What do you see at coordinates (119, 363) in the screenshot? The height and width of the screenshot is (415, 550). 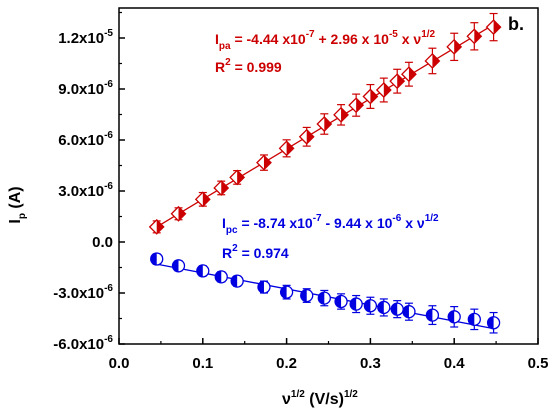 I see `x-tick-label: 0.0` at bounding box center [119, 363].